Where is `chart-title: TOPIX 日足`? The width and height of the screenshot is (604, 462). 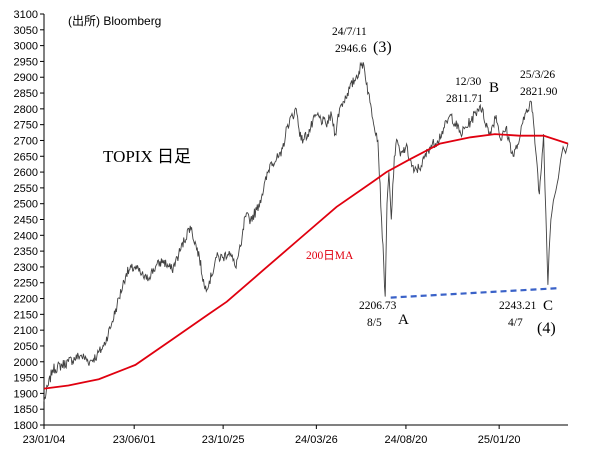
chart-title: TOPIX 日足 is located at coordinates (147, 156).